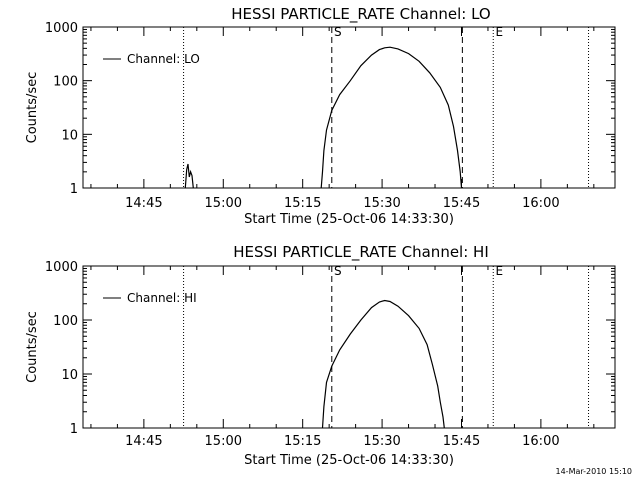  Describe the element at coordinates (360, 14) in the screenshot. I see `chart-title: HESSI PARTICLE_RATE Channel: LO` at that location.